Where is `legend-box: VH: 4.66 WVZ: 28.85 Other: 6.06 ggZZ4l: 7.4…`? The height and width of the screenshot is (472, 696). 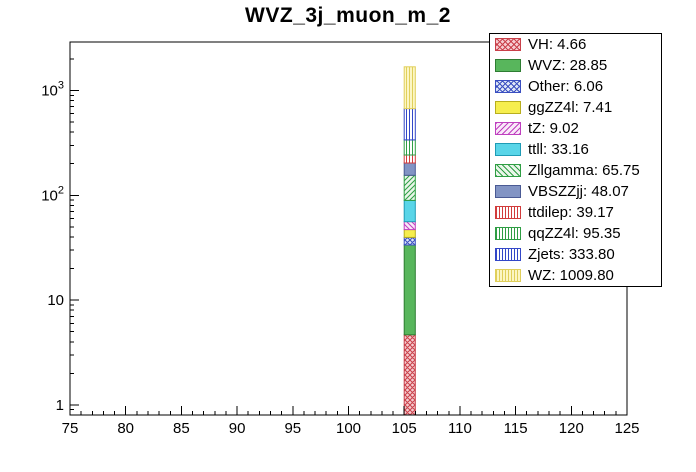 legend-box: VH: 4.66 WVZ: 28.85 Other: 6.06 ggZZ4l: 7.4… is located at coordinates (575, 160).